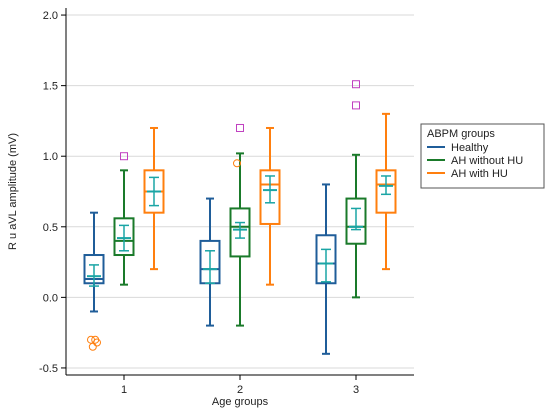 Image resolution: width=550 pixels, height=411 pixels. I want to click on legend-frame, so click(482, 156).